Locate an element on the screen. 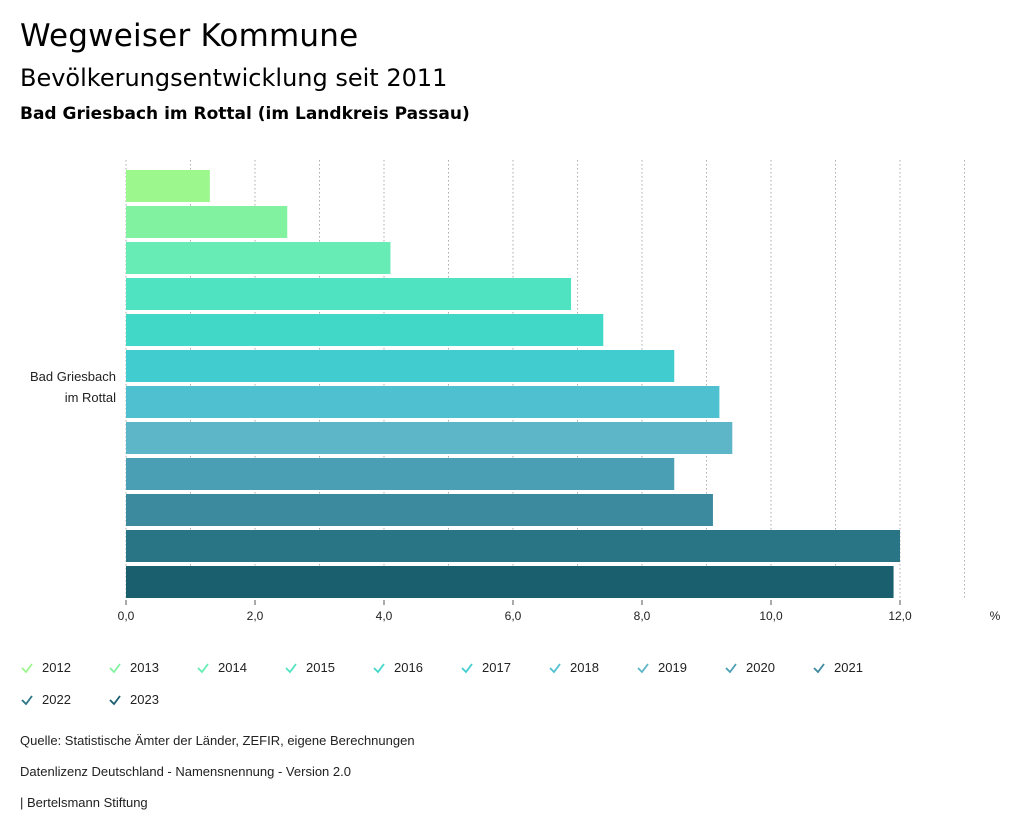  page-title: Wegweiser Kommune is located at coordinates (189, 36).